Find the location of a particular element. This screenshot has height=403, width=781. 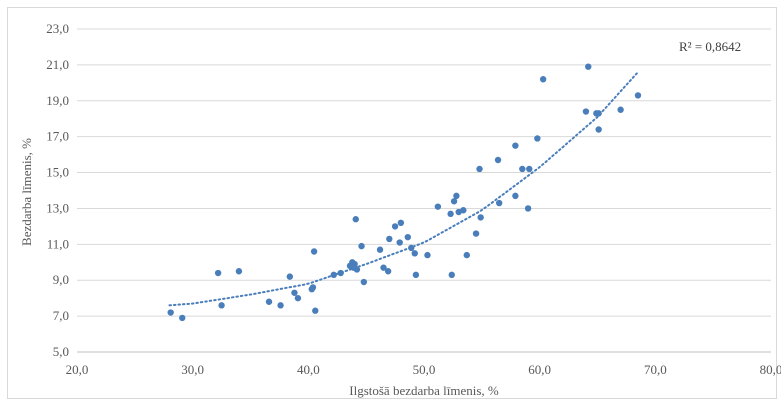

y-tick-label: 17,0 is located at coordinates (57, 136).